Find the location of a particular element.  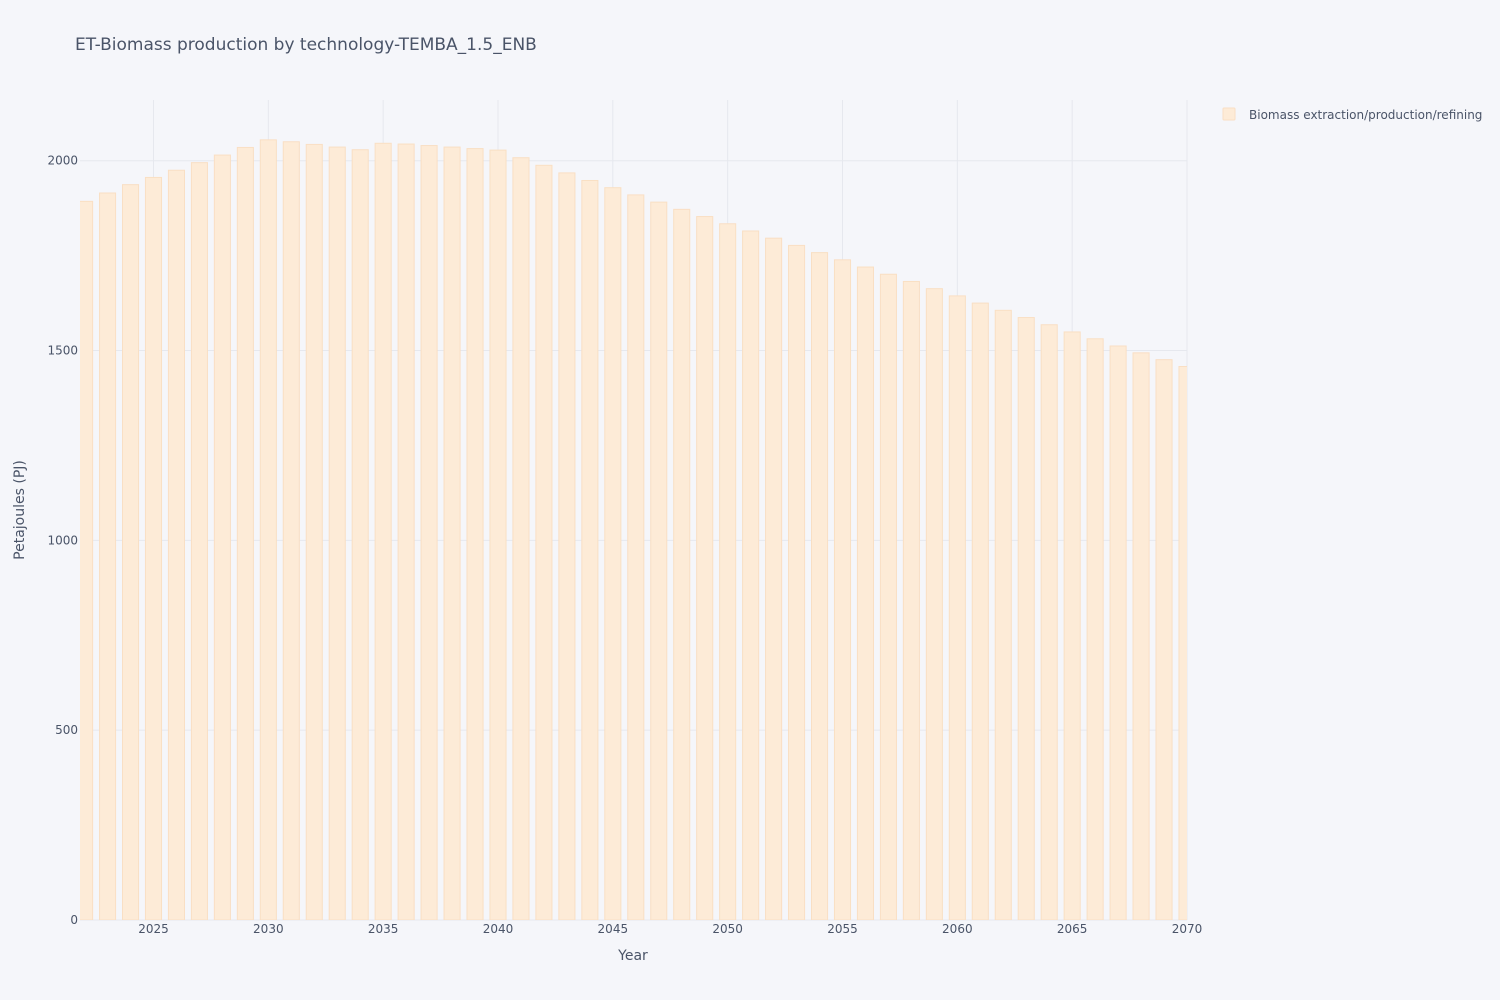

bar-2044 is located at coordinates (590, 549).